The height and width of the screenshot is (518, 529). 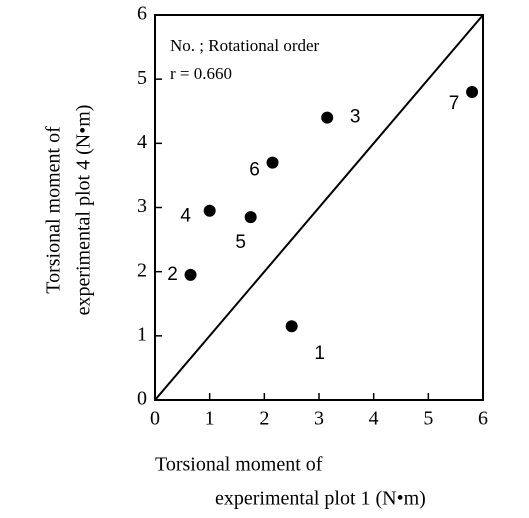 What do you see at coordinates (240, 242) in the screenshot?
I see `point-label: 5` at bounding box center [240, 242].